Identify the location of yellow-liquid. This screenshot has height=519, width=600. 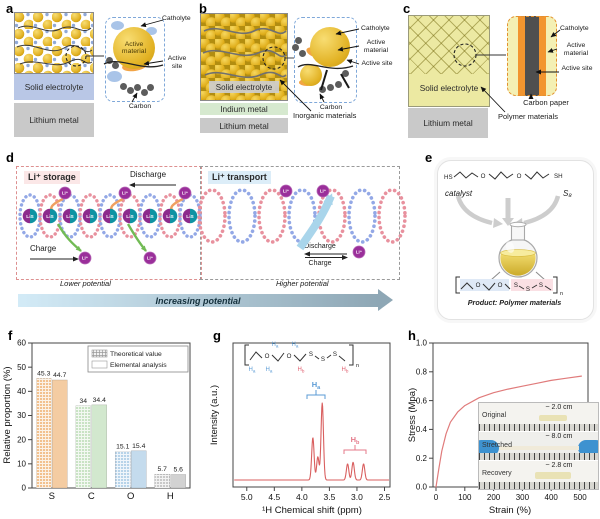
(518, 264).